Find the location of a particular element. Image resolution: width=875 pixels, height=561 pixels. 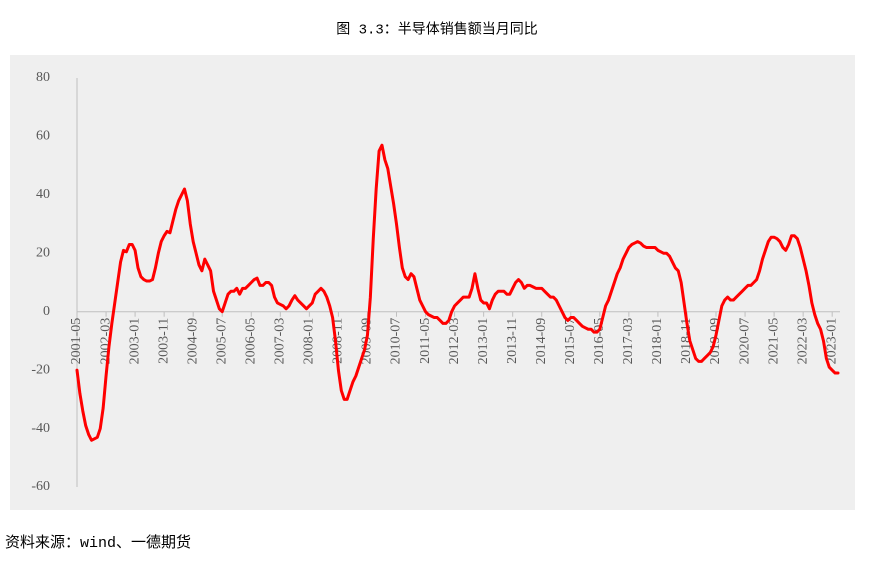

chart-title: 图 3.3：半导体销售额当月同比 is located at coordinates (437, 30).